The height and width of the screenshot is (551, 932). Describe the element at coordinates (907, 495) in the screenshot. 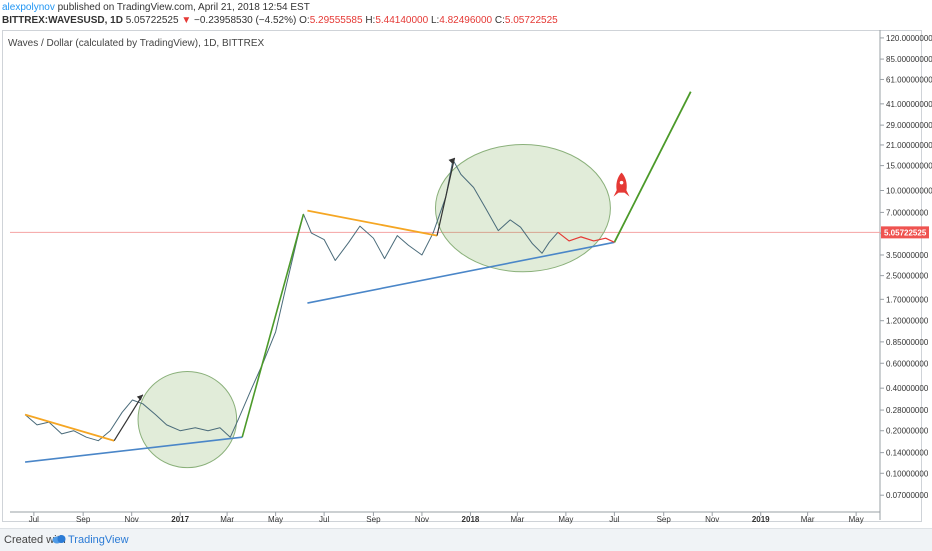

I see `price-tick-label: 0.07000000` at that location.